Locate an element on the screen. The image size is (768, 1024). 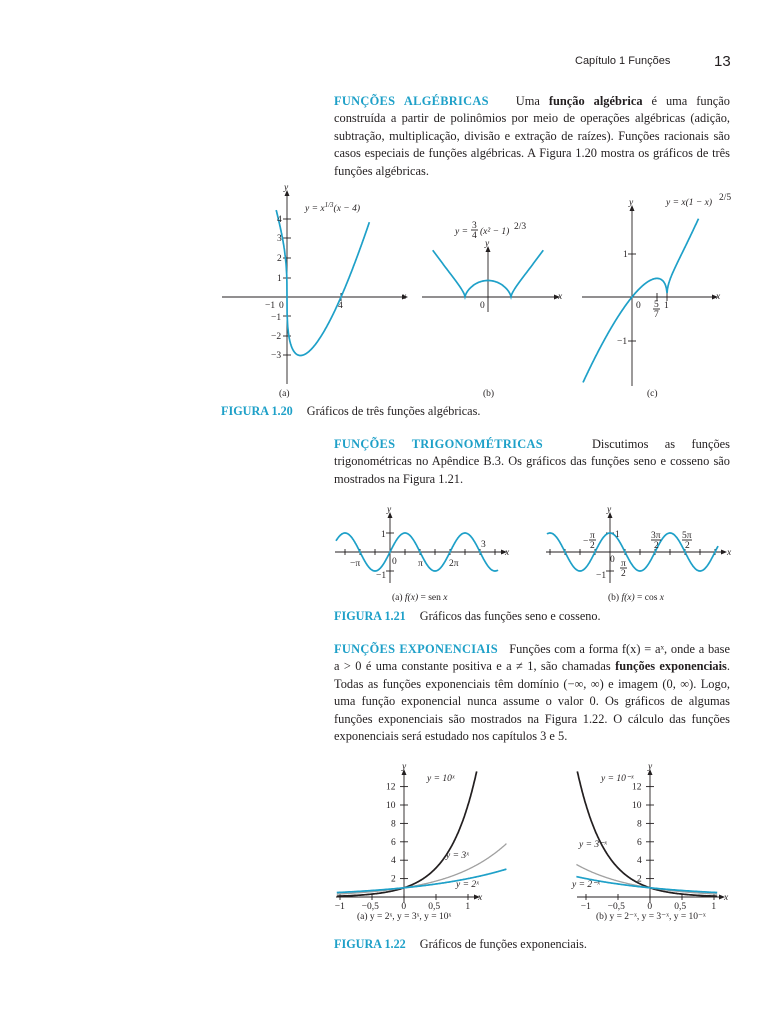
tick-x-2pi: 2π is located at coordinates (454, 564).